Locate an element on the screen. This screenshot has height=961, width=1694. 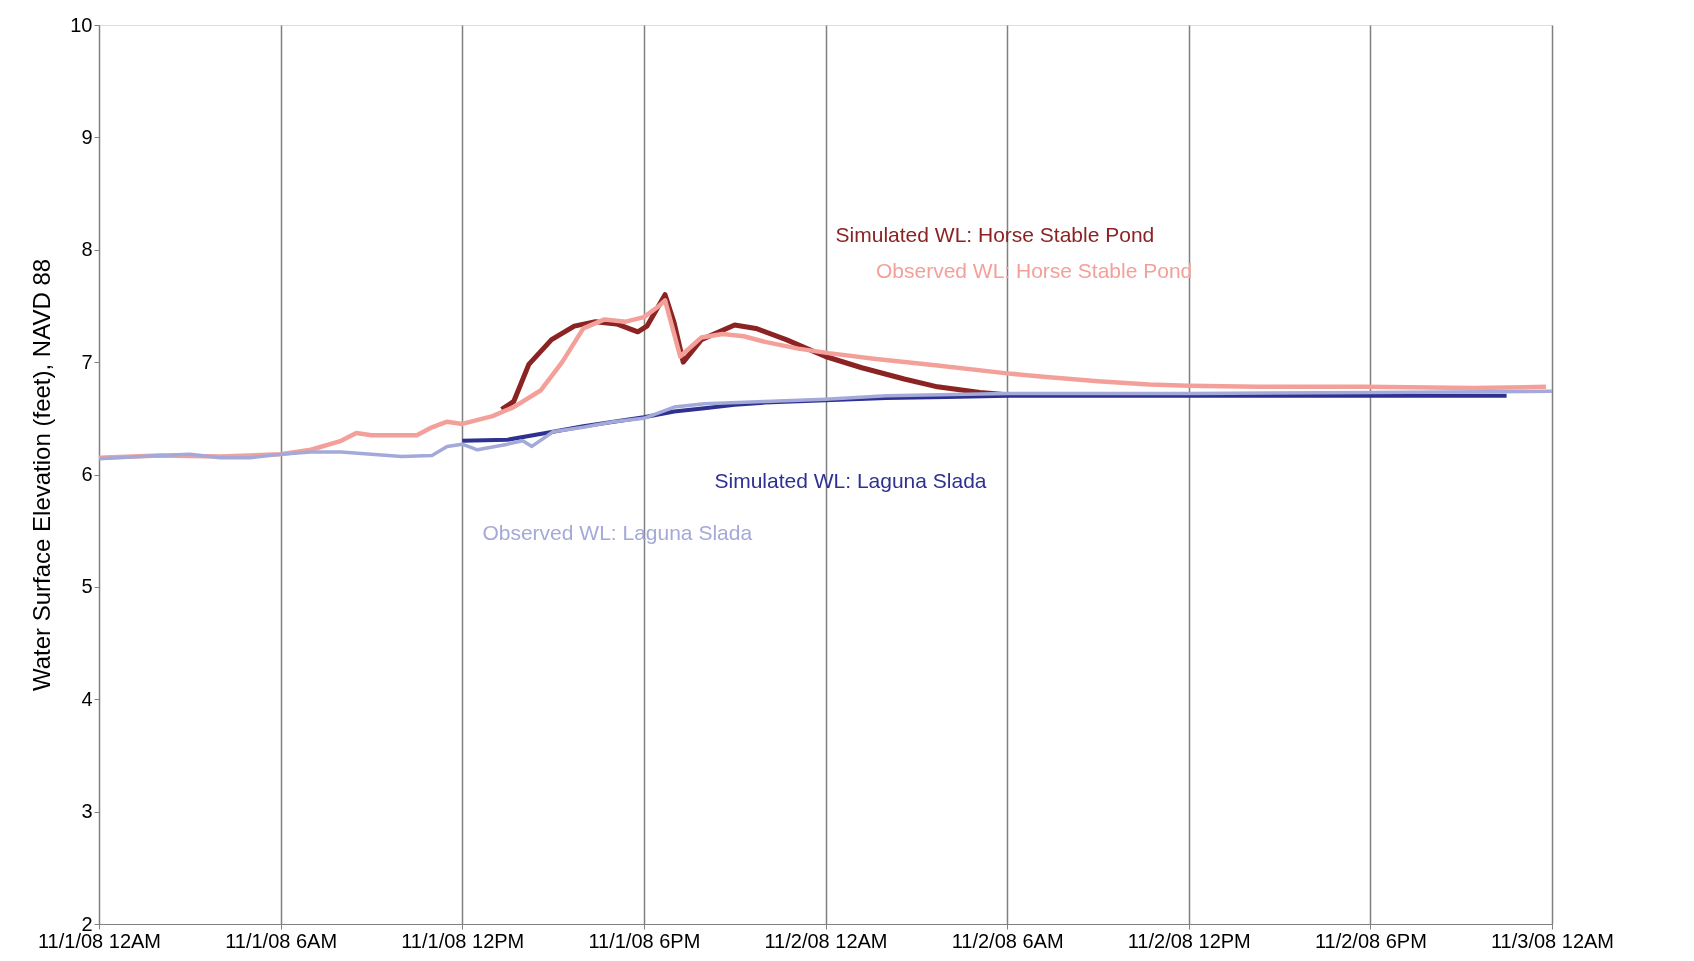
y-tick-label: 7 is located at coordinates (87, 361).